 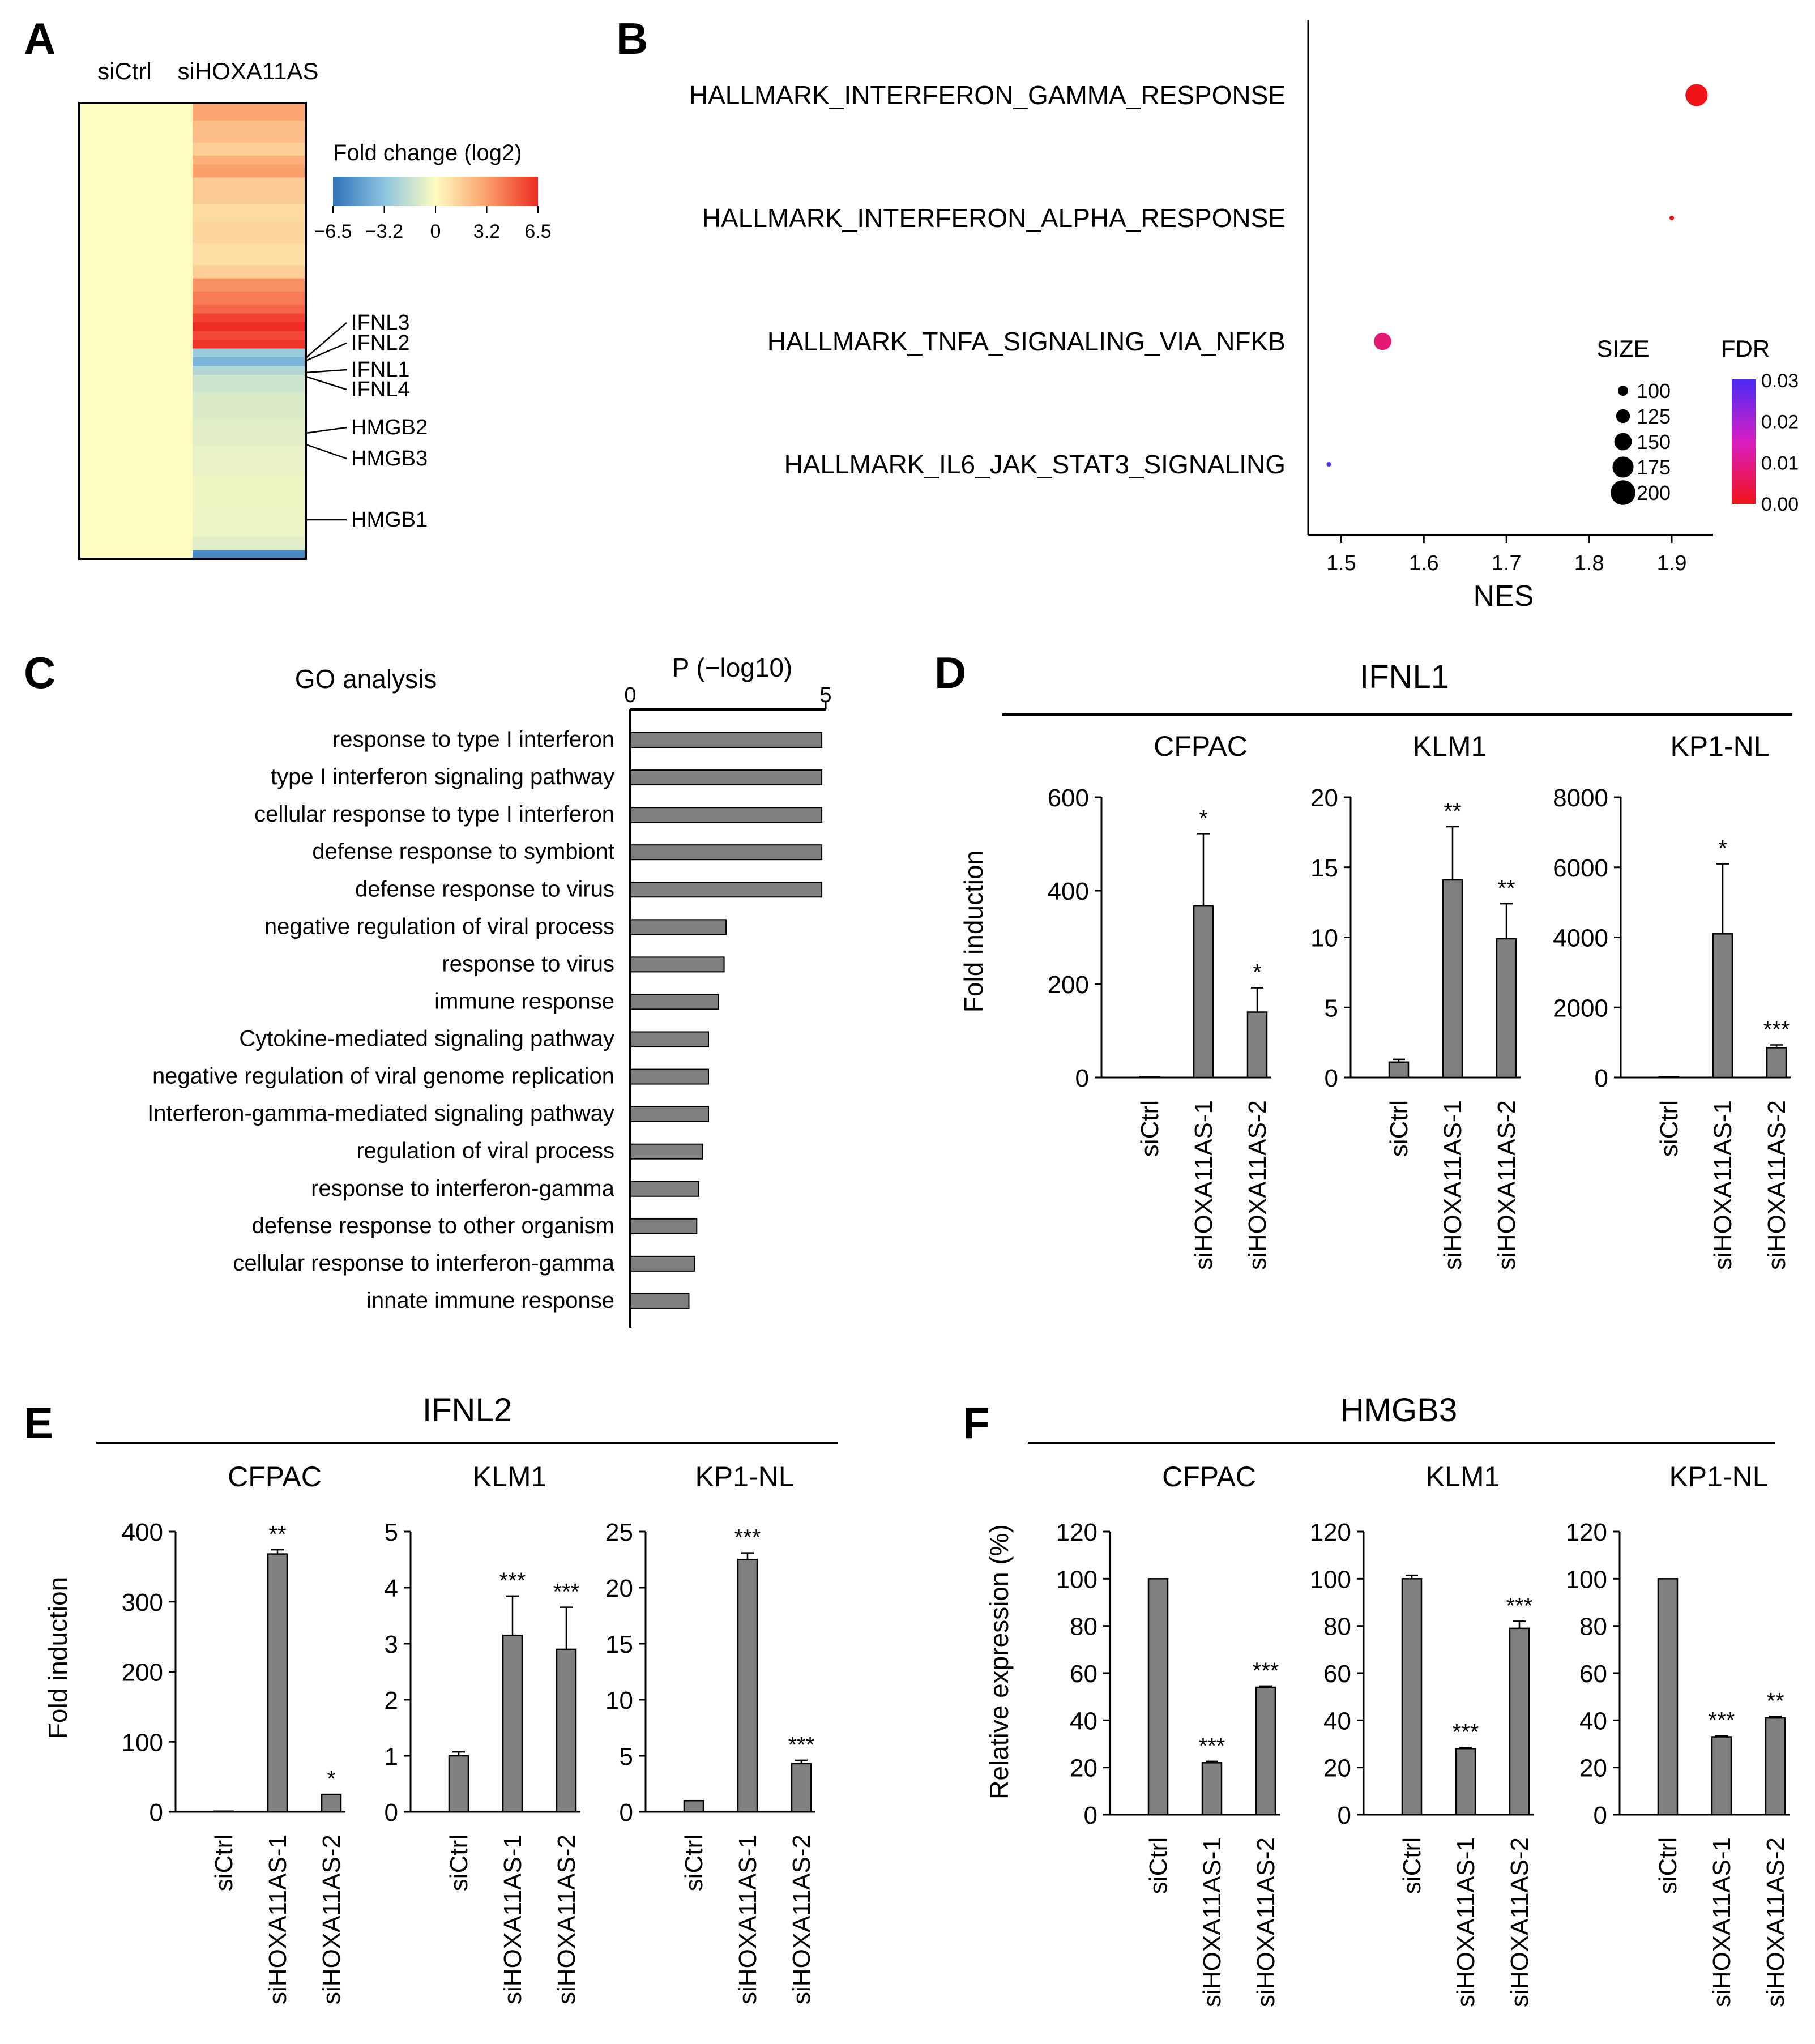 I want to click on panel-letter-d: D, so click(x=950, y=673).